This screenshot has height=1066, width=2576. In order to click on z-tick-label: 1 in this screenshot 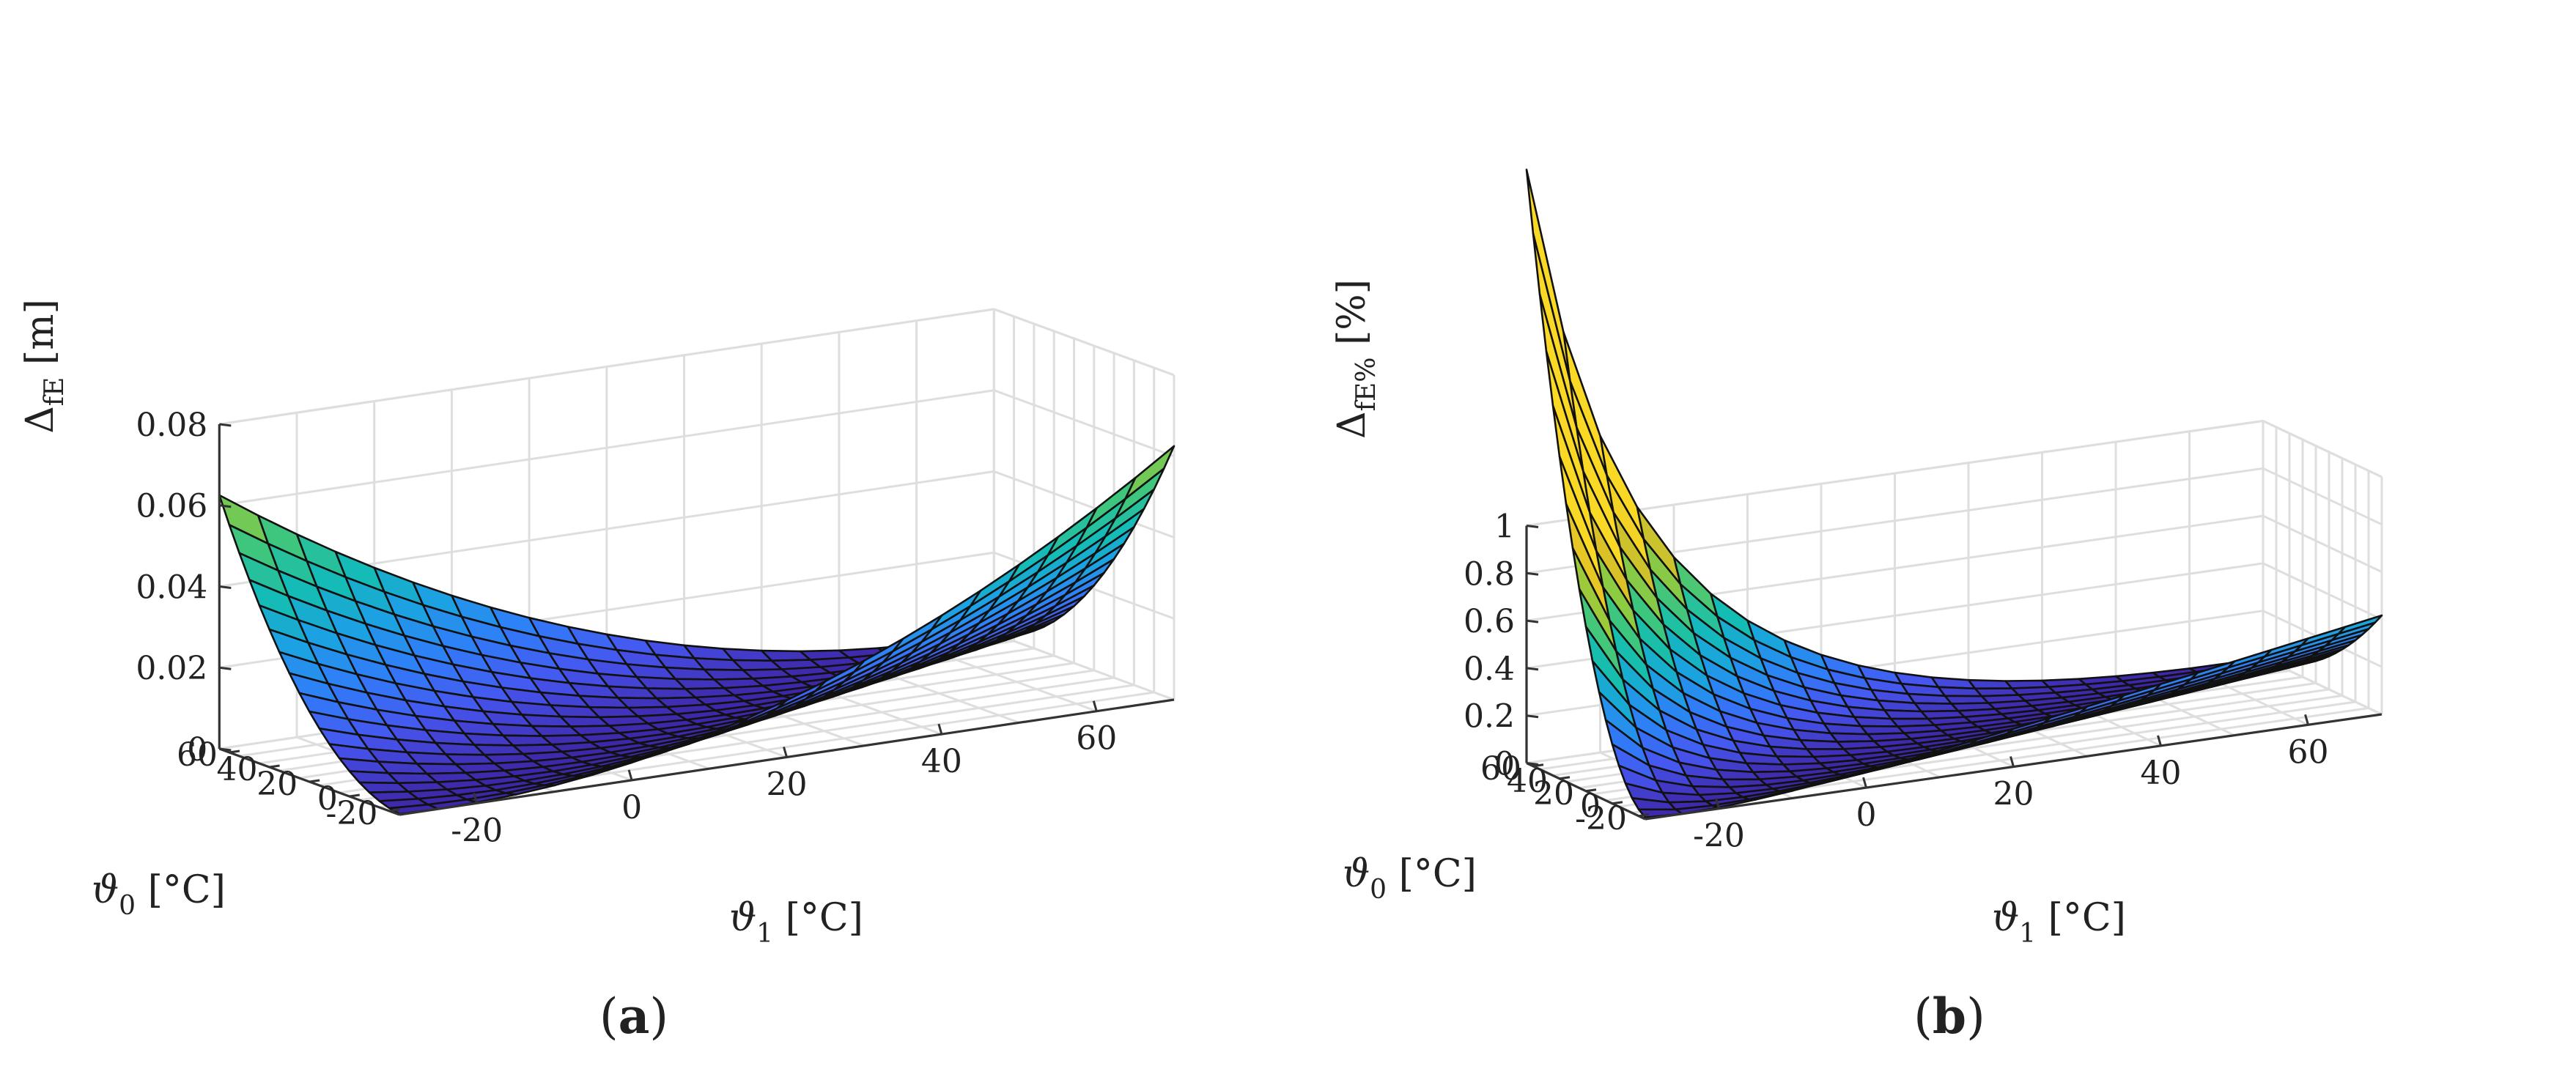, I will do `click(1504, 527)`.